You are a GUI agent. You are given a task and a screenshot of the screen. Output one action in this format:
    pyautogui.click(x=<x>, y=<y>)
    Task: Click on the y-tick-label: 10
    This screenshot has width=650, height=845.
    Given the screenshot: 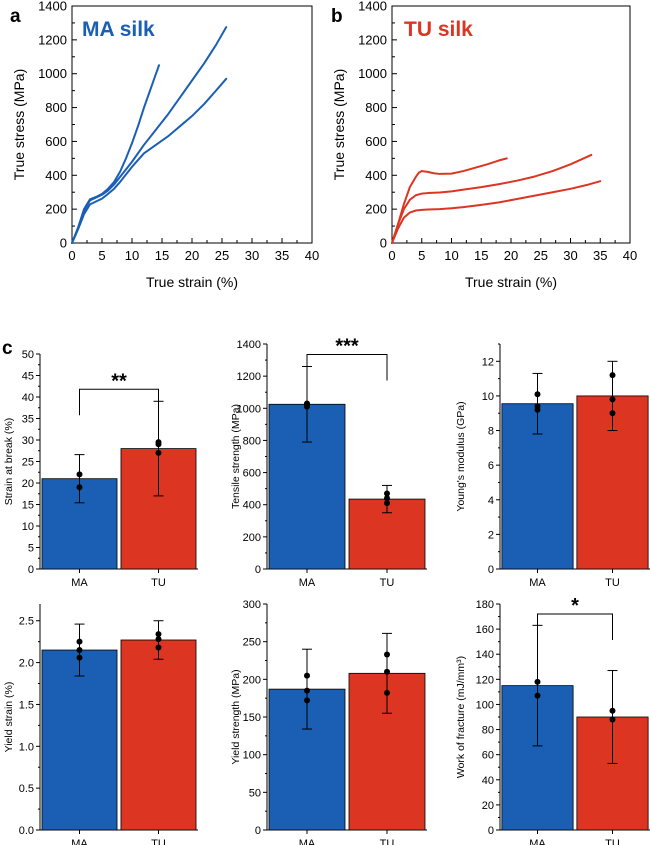 What is the action you would take?
    pyautogui.click(x=488, y=397)
    